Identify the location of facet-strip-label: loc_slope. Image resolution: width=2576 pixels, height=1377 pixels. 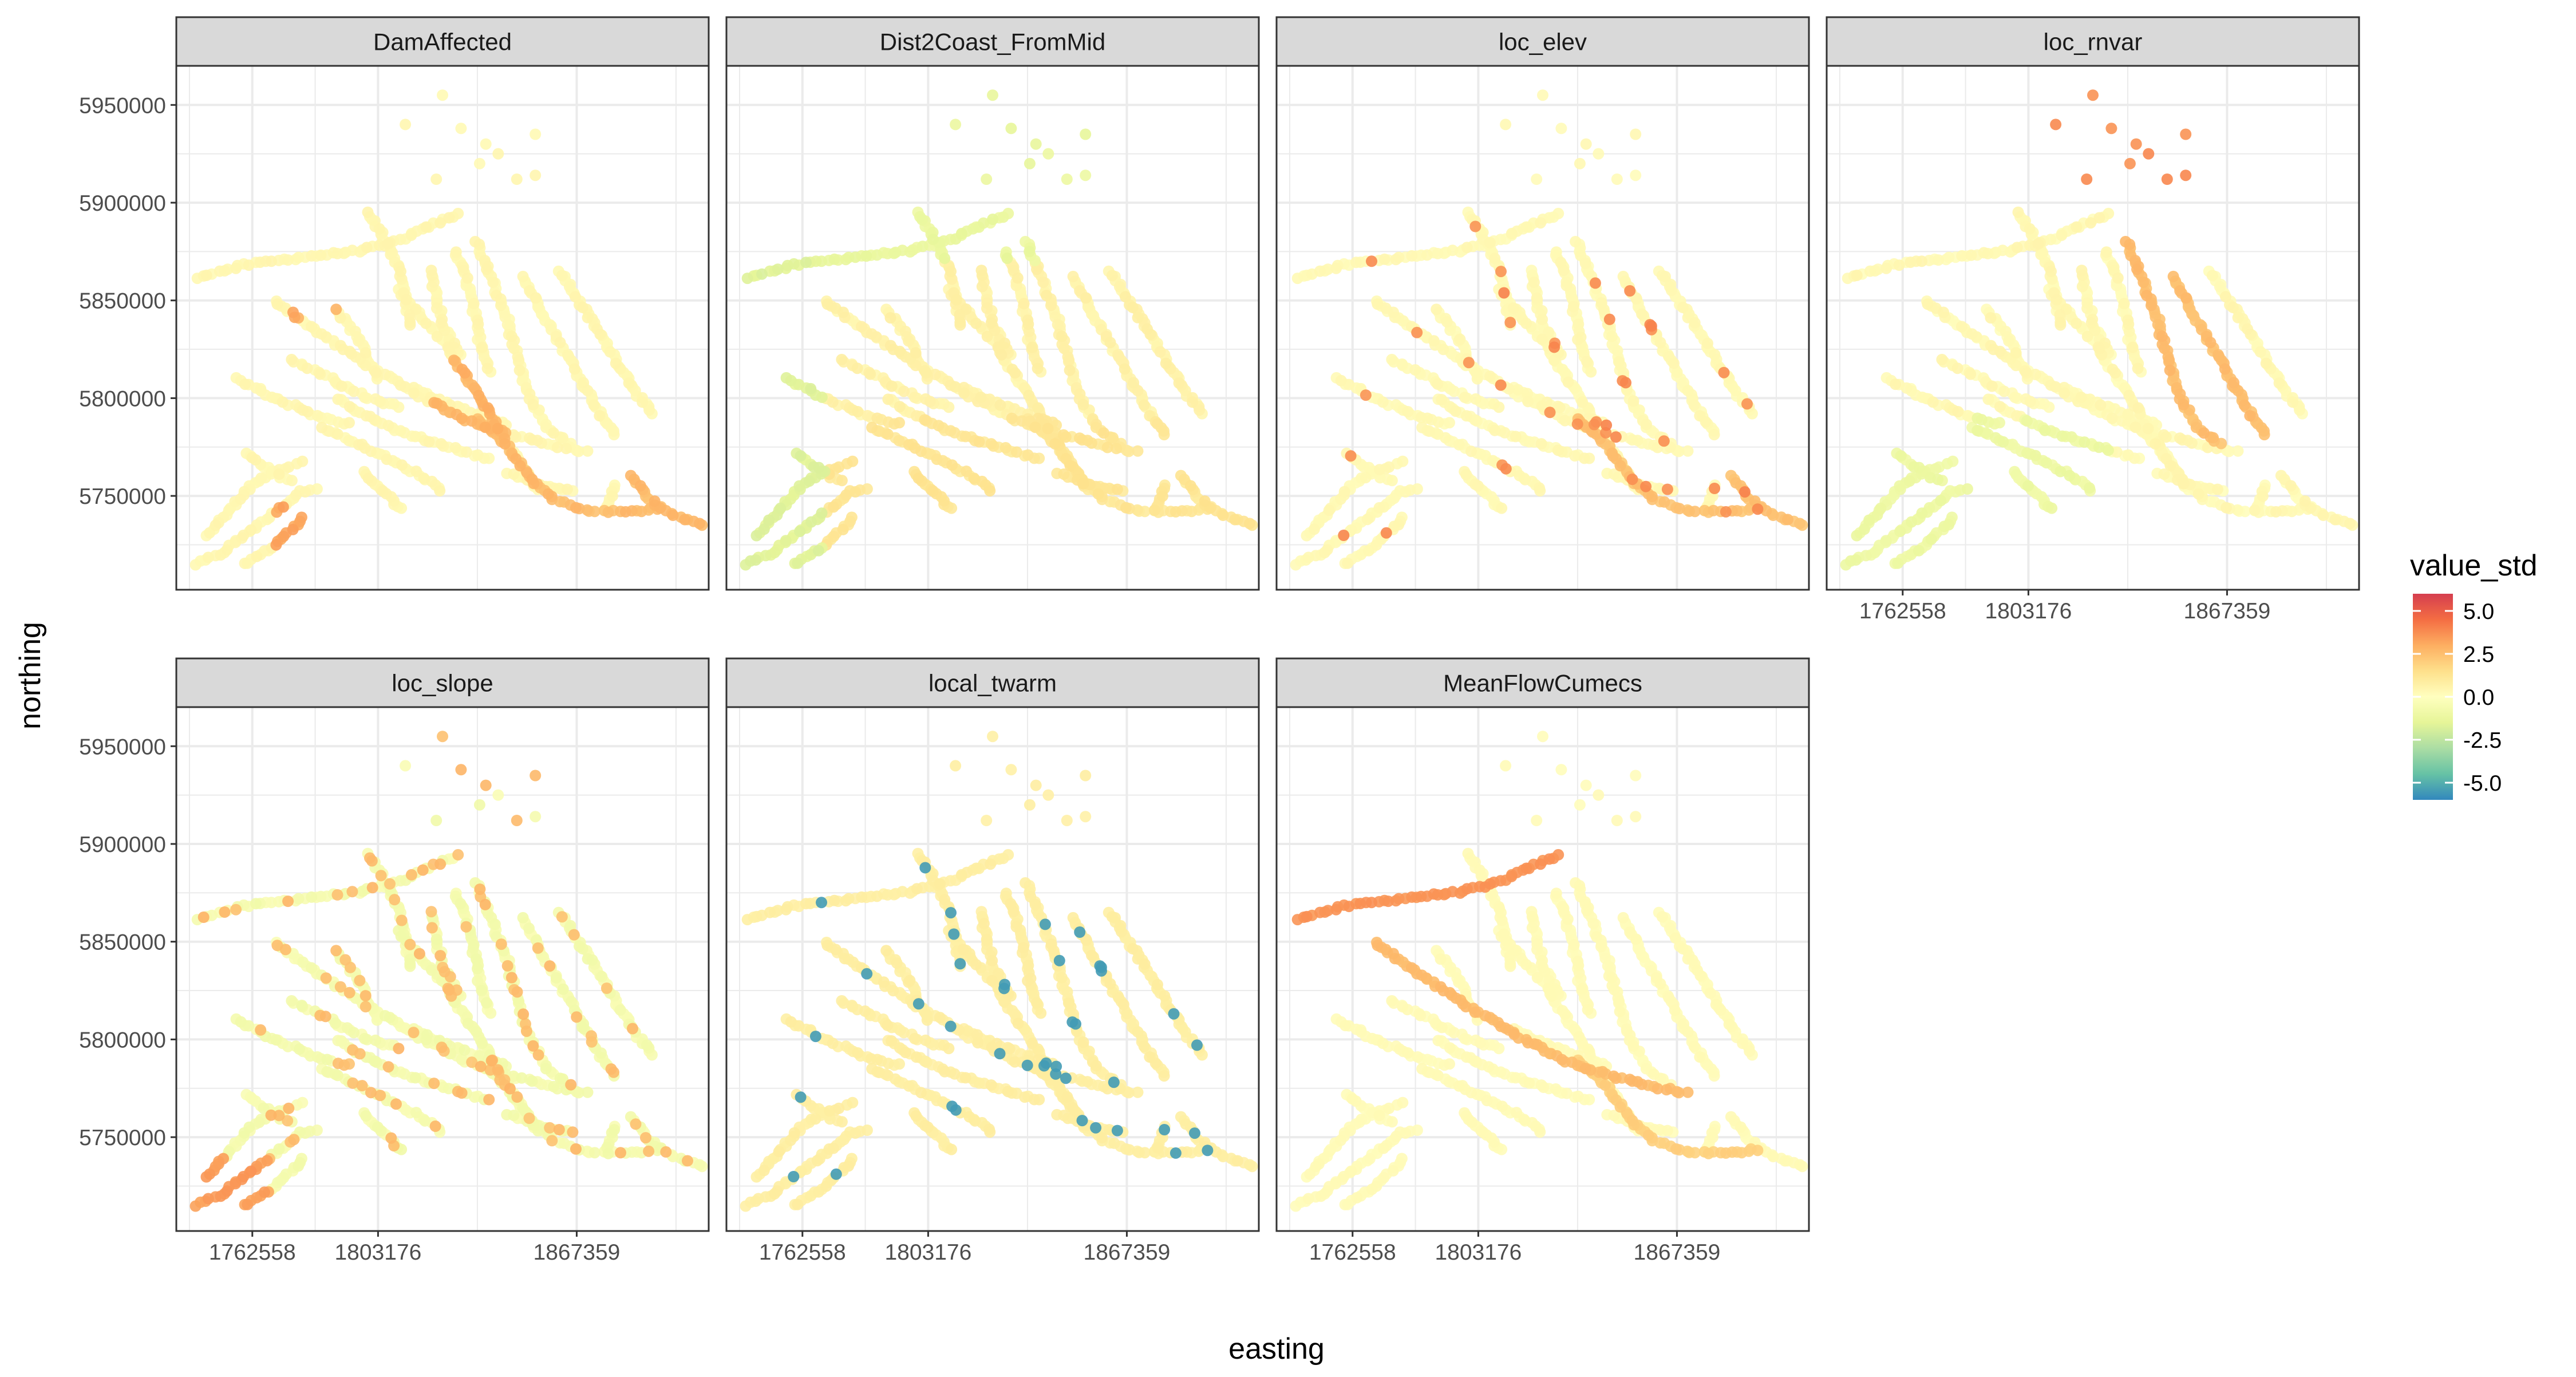
(442, 683).